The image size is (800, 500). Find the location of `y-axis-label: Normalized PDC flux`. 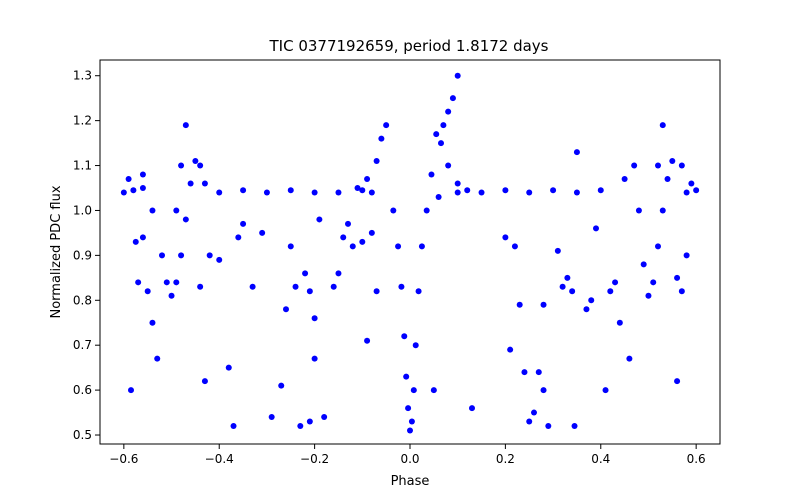

y-axis-label: Normalized PDC flux is located at coordinates (56, 251).